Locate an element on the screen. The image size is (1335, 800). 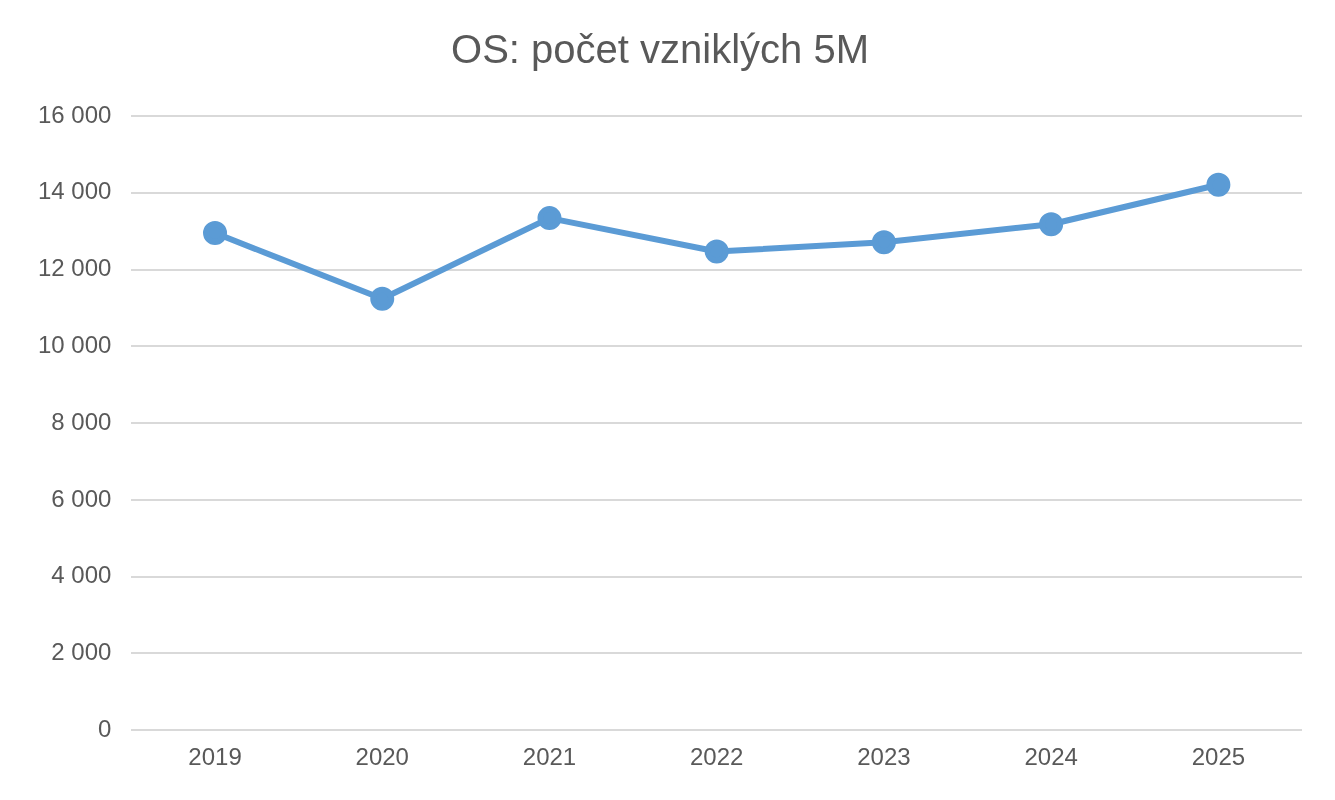
y-tick-label: 6 000 is located at coordinates (81, 498).